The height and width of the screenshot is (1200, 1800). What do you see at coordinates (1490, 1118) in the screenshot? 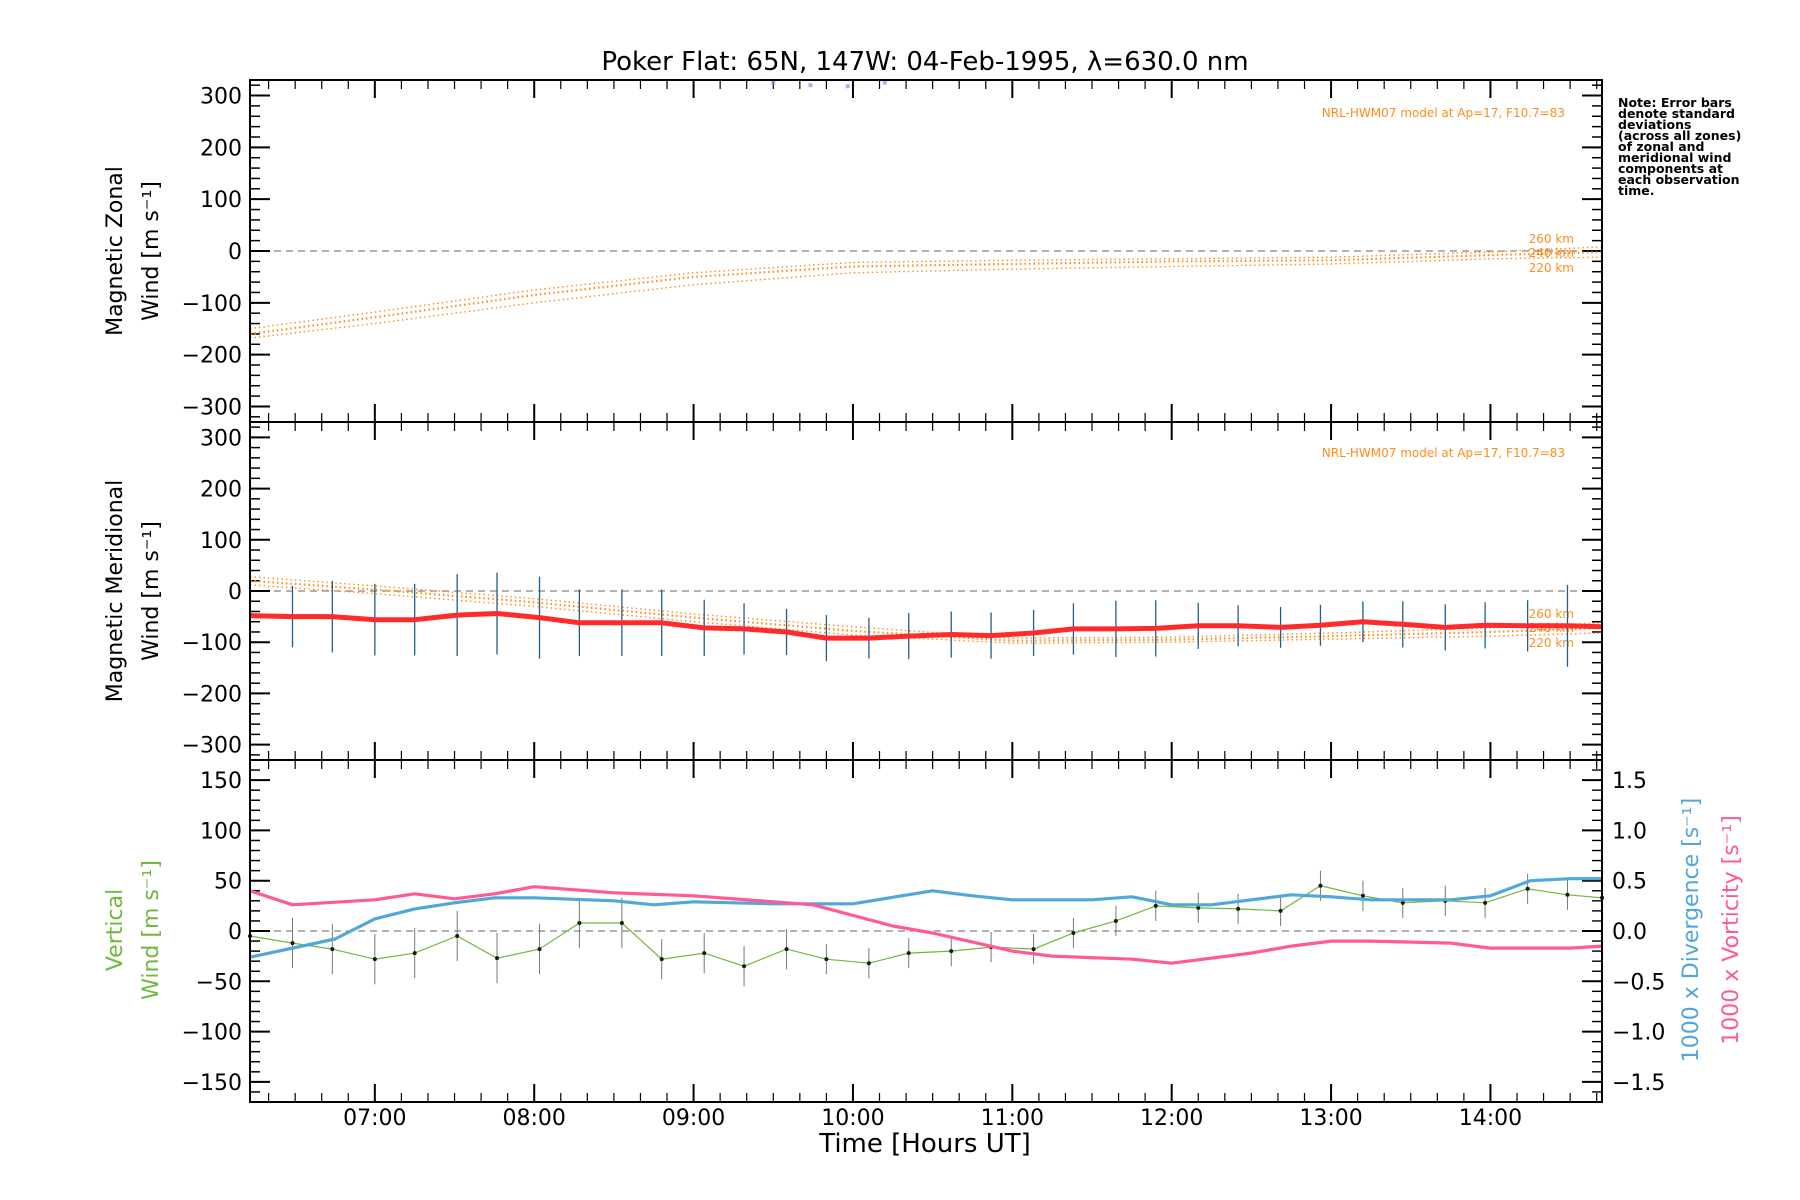
I see `x-tick-label: 14:00` at bounding box center [1490, 1118].